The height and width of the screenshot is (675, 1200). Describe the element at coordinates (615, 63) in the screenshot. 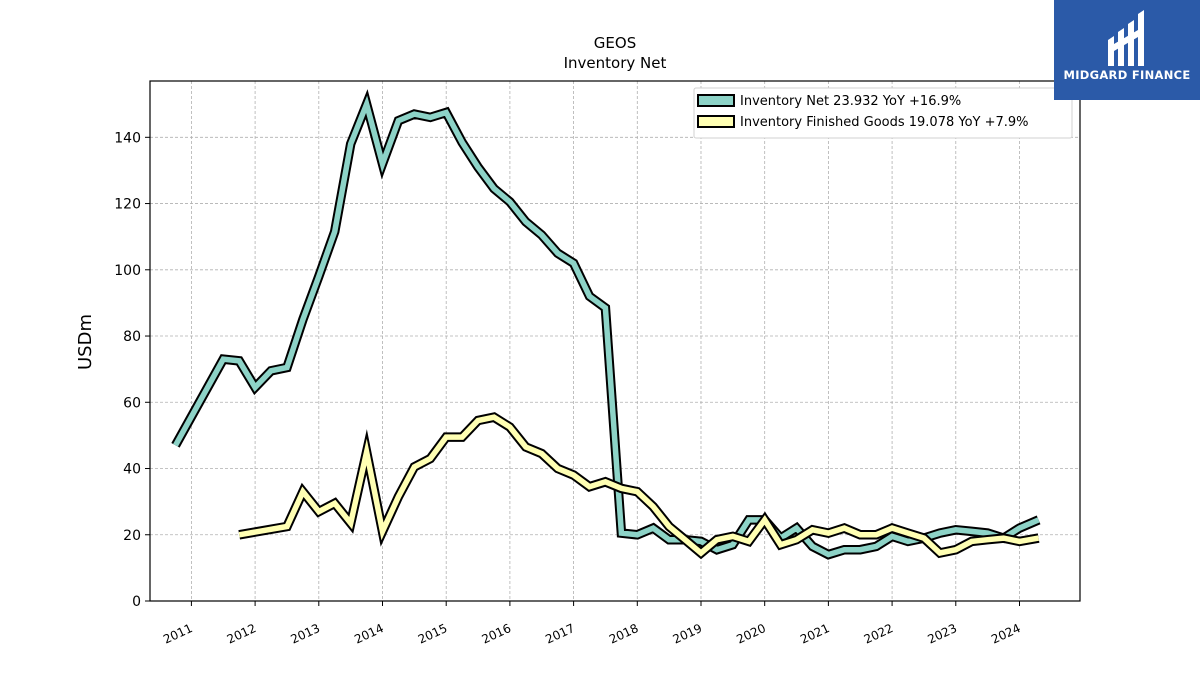

I see `chart-subtitle: Inventory Net` at that location.